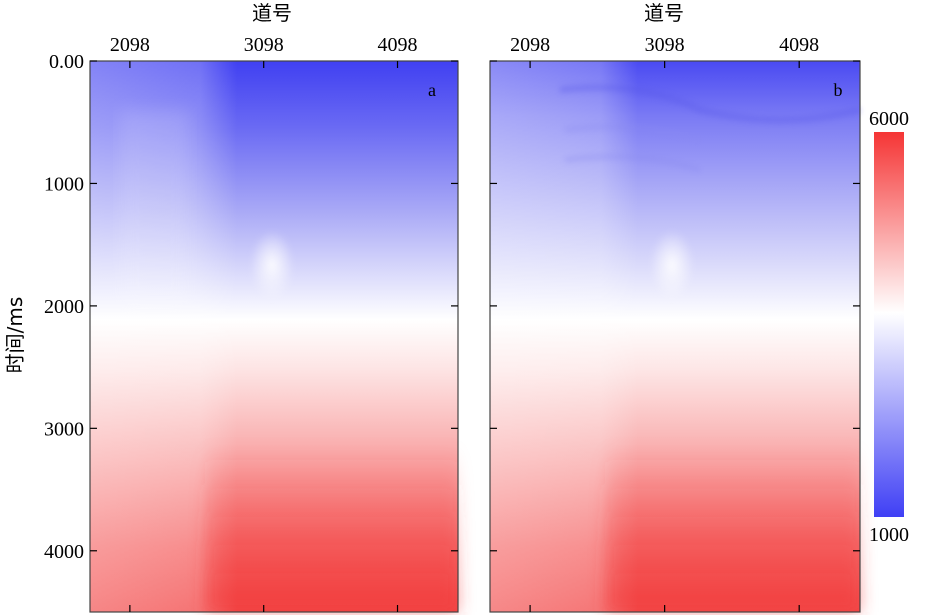 Image resolution: width=927 pixels, height=615 pixels. Describe the element at coordinates (64, 184) in the screenshot. I see `y-tick-label: 1000` at that location.